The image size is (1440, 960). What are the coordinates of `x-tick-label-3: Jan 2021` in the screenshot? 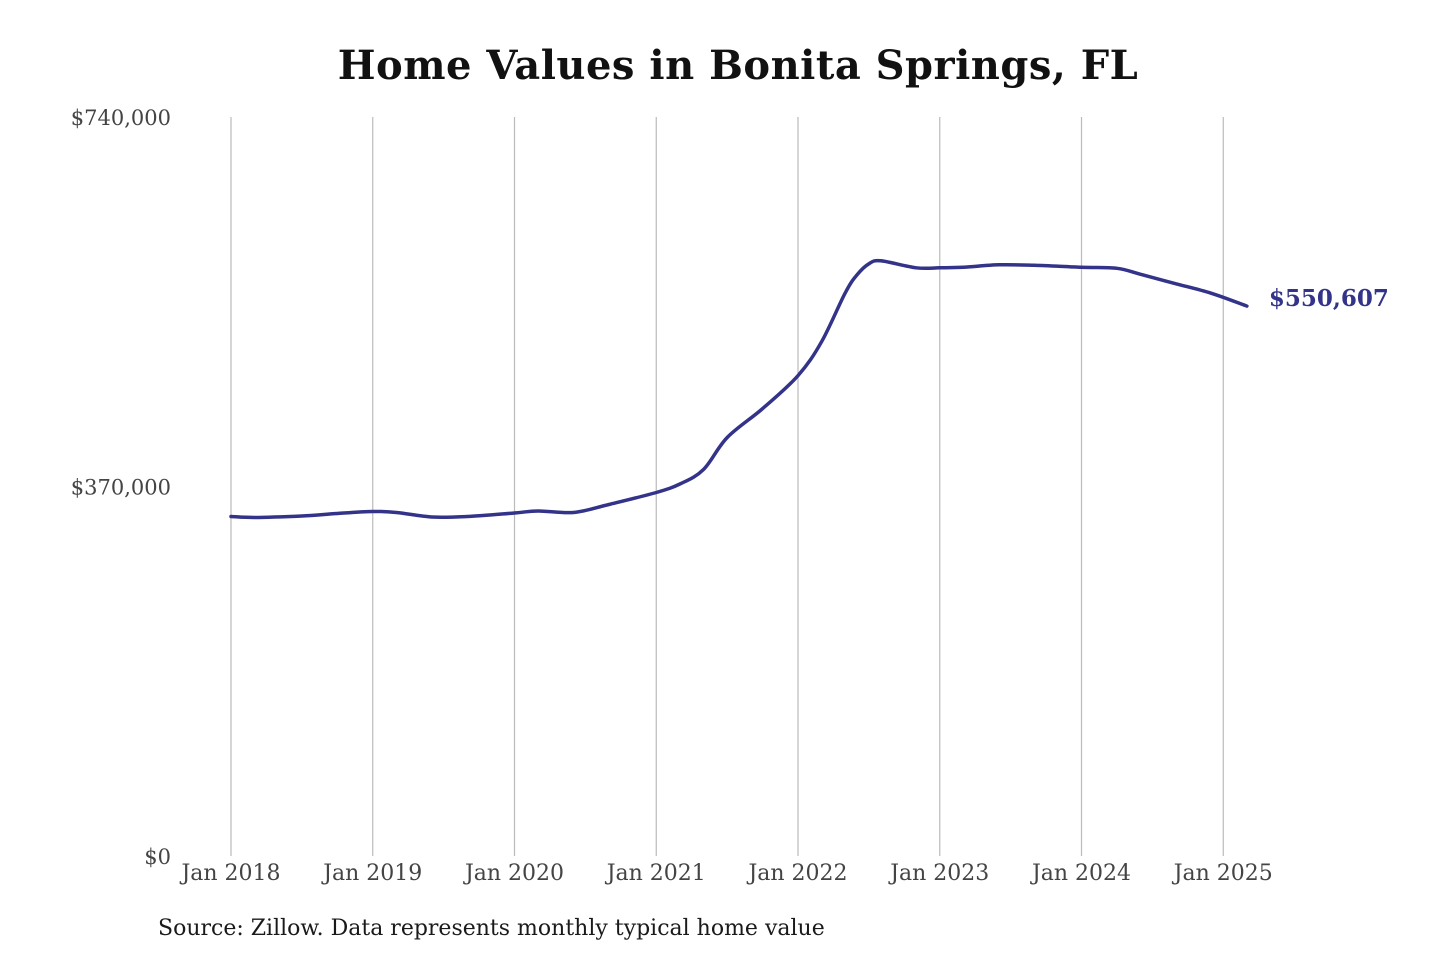 It's located at (655, 873).